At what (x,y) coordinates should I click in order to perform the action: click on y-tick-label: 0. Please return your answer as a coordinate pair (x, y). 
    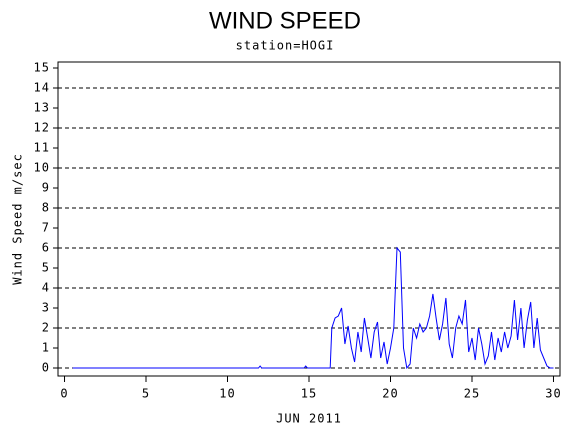
    Looking at the image, I should click on (46, 368).